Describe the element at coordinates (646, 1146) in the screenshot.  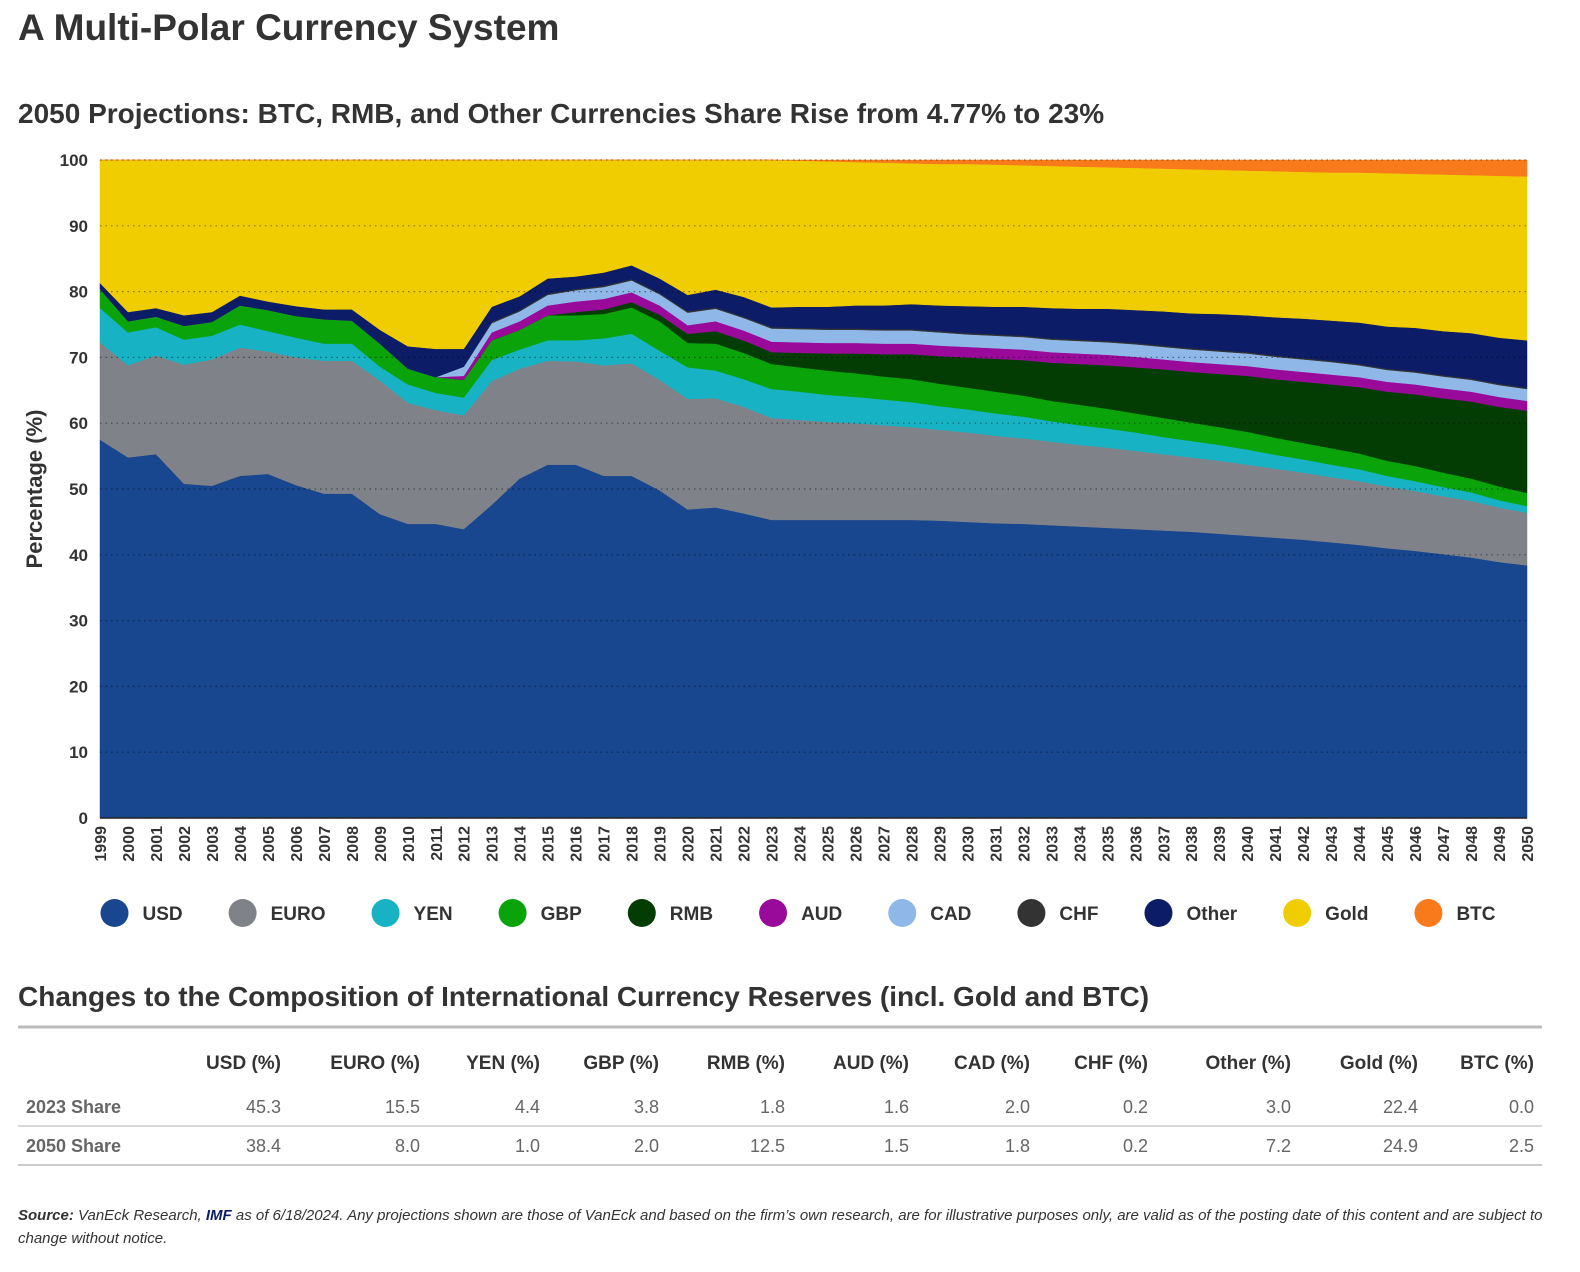
I see `table-cell: 2.0` at that location.